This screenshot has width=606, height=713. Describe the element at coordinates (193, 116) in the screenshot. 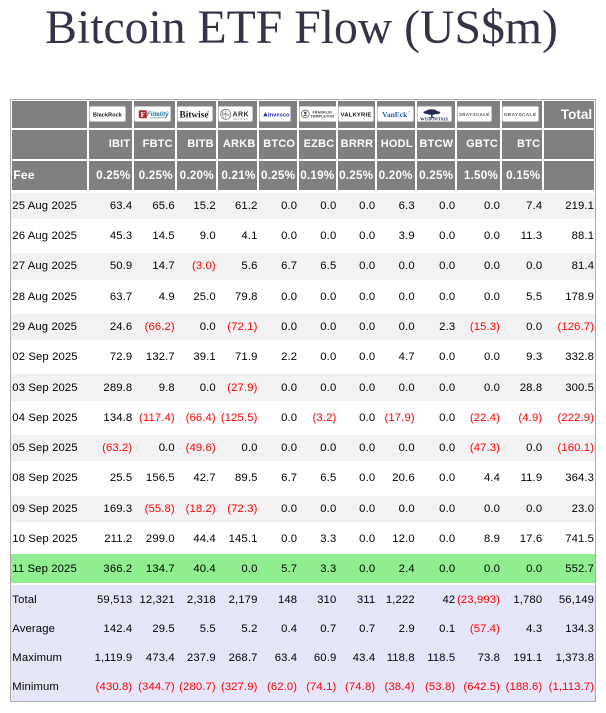

I see `svg-text: Bitwise` at that location.